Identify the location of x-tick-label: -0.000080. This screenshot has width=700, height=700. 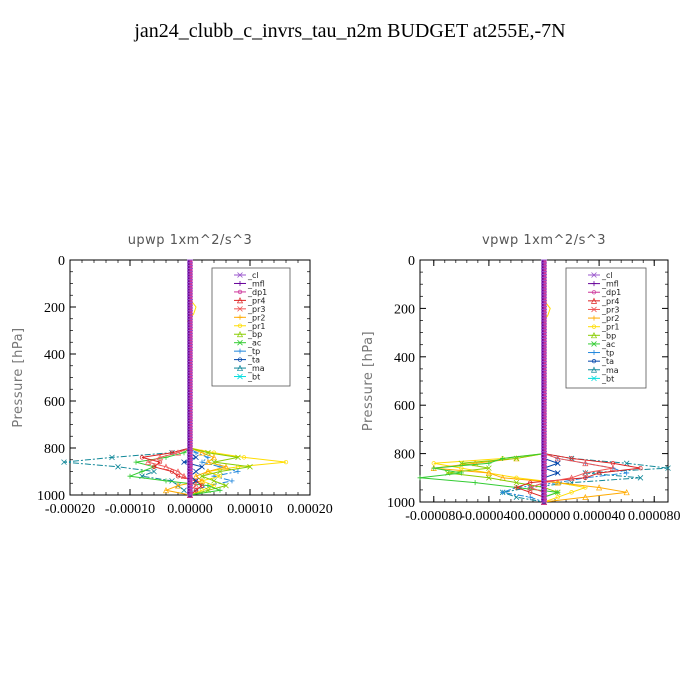
(433, 516).